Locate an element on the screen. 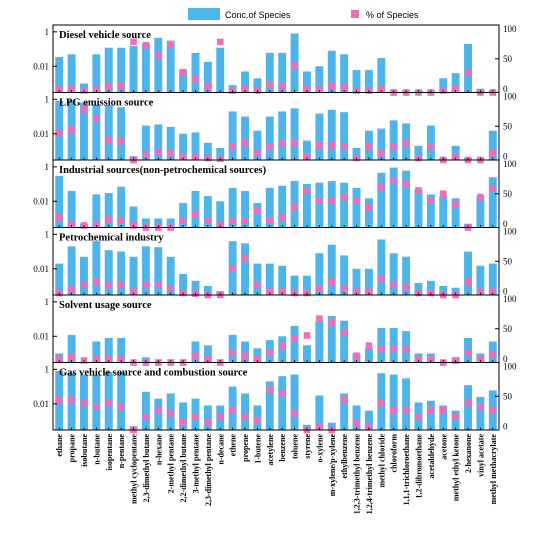  pct-marker-ethane is located at coordinates (59, 359).